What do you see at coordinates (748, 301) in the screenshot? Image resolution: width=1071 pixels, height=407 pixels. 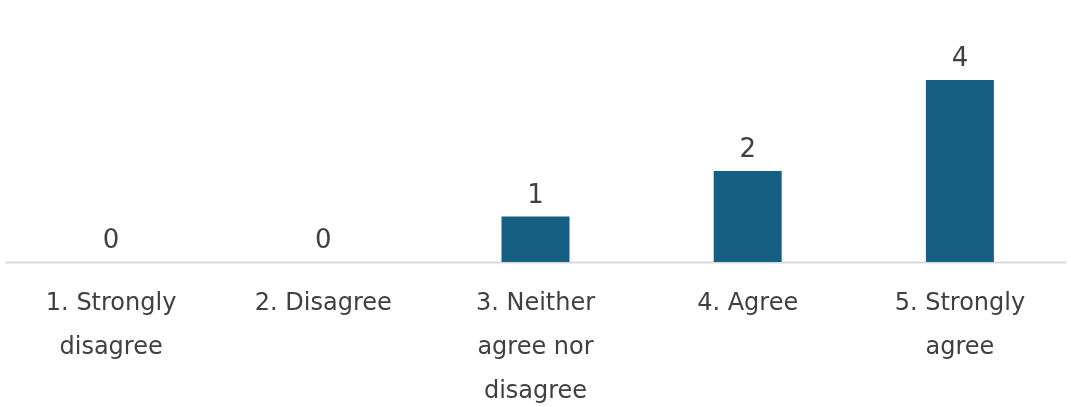 I see `x-tick-label: 4. Agree` at bounding box center [748, 301].